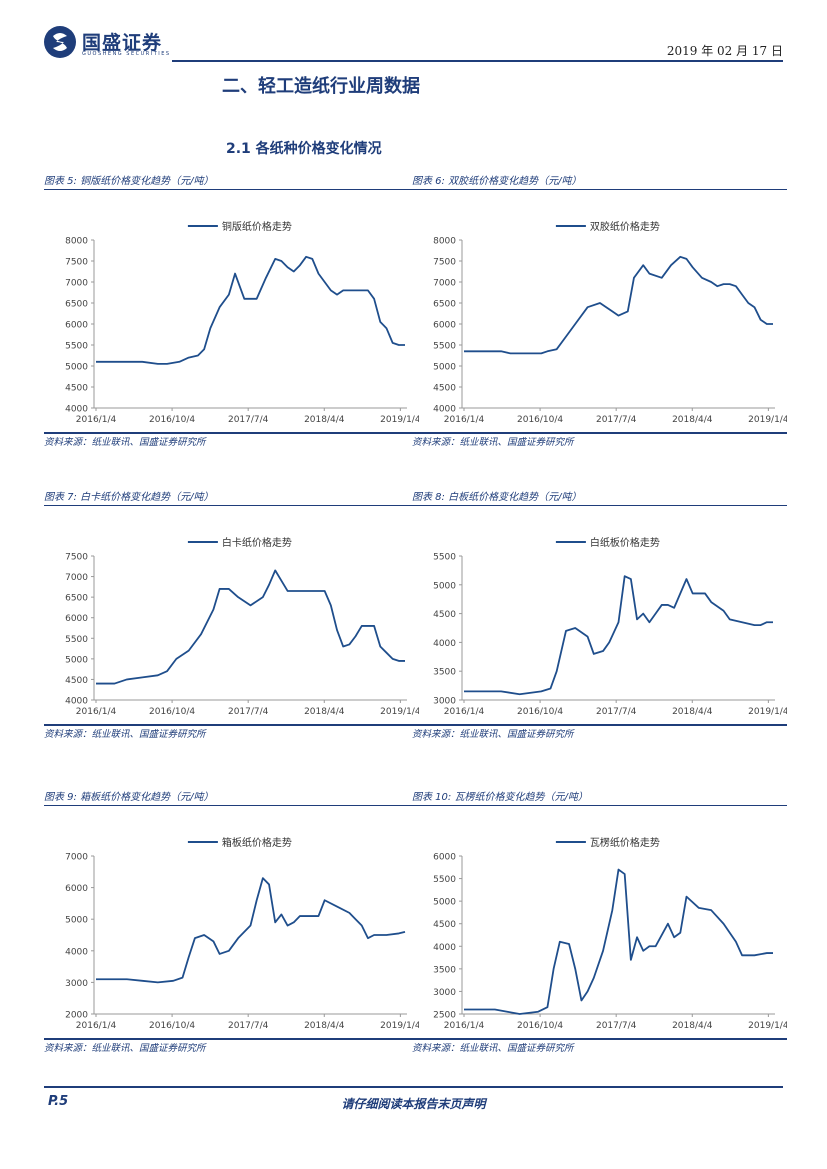  Describe the element at coordinates (129, 797) in the screenshot. I see `chart-caption: 图表 9: 箱板纸价格变化趋势（元/吨）` at that location.